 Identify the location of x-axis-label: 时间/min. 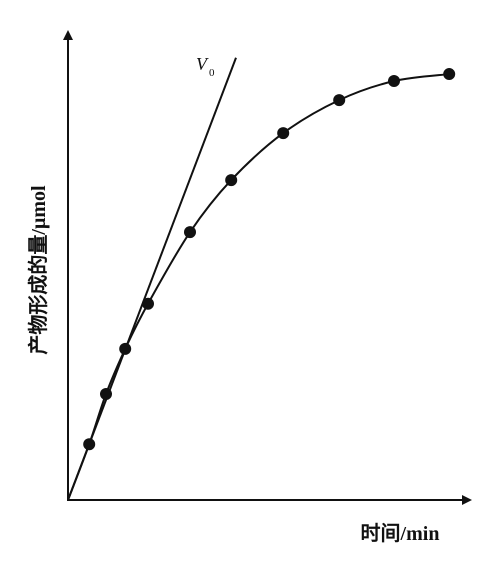
(400, 533).